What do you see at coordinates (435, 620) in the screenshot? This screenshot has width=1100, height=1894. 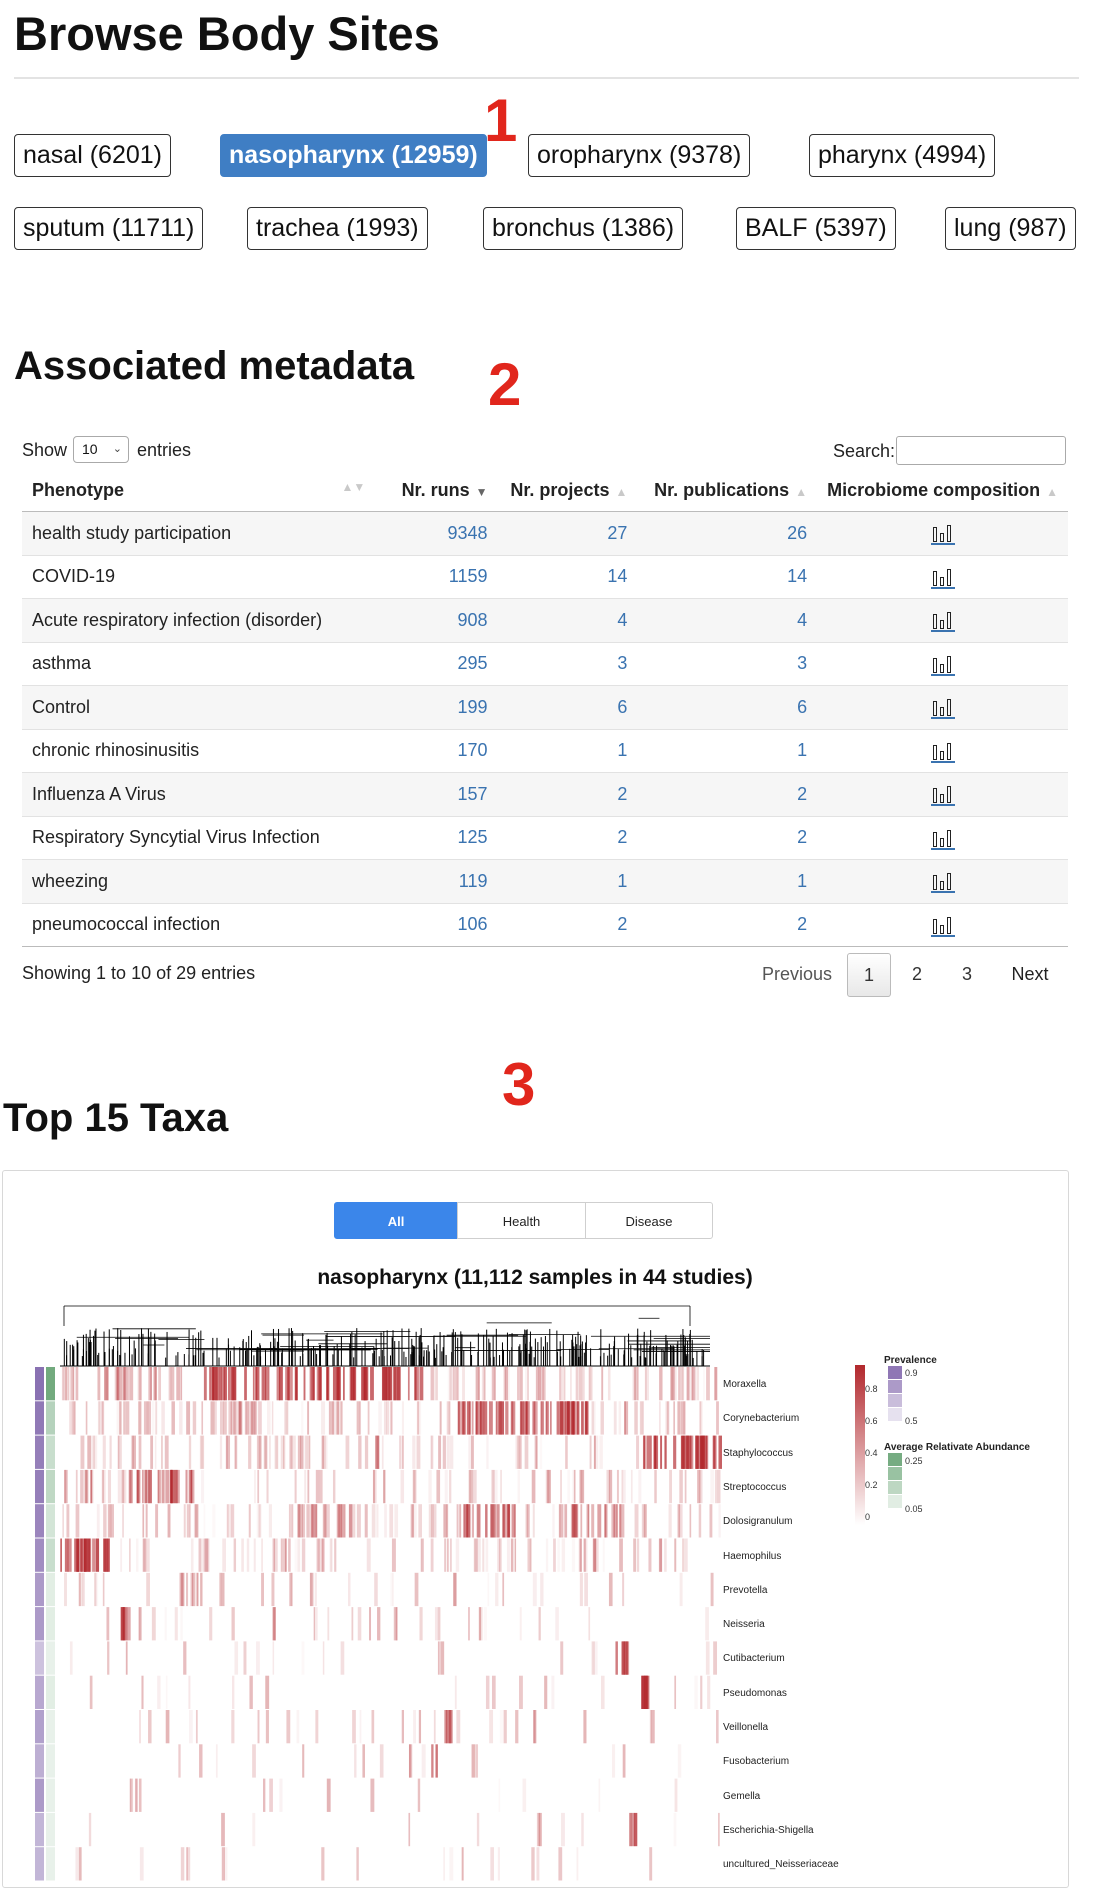 I see `runs-link: 908` at bounding box center [435, 620].